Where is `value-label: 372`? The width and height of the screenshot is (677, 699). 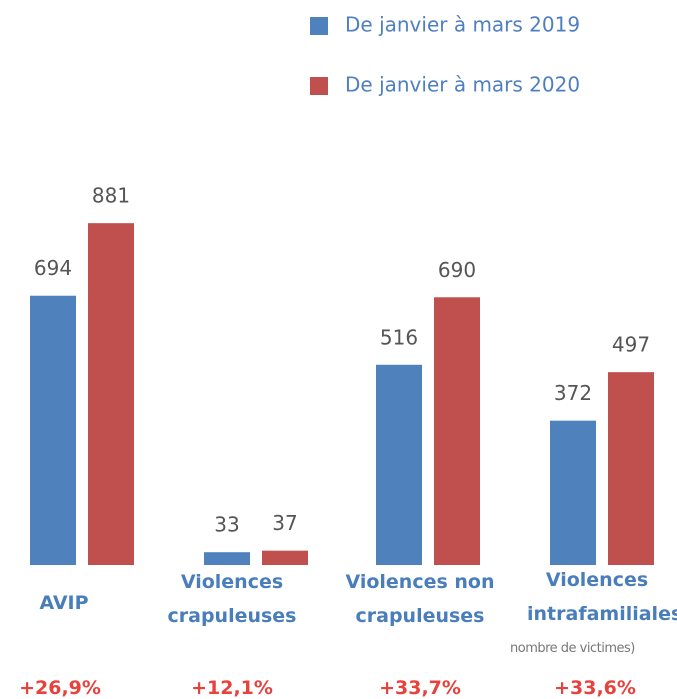 value-label: 372 is located at coordinates (573, 393).